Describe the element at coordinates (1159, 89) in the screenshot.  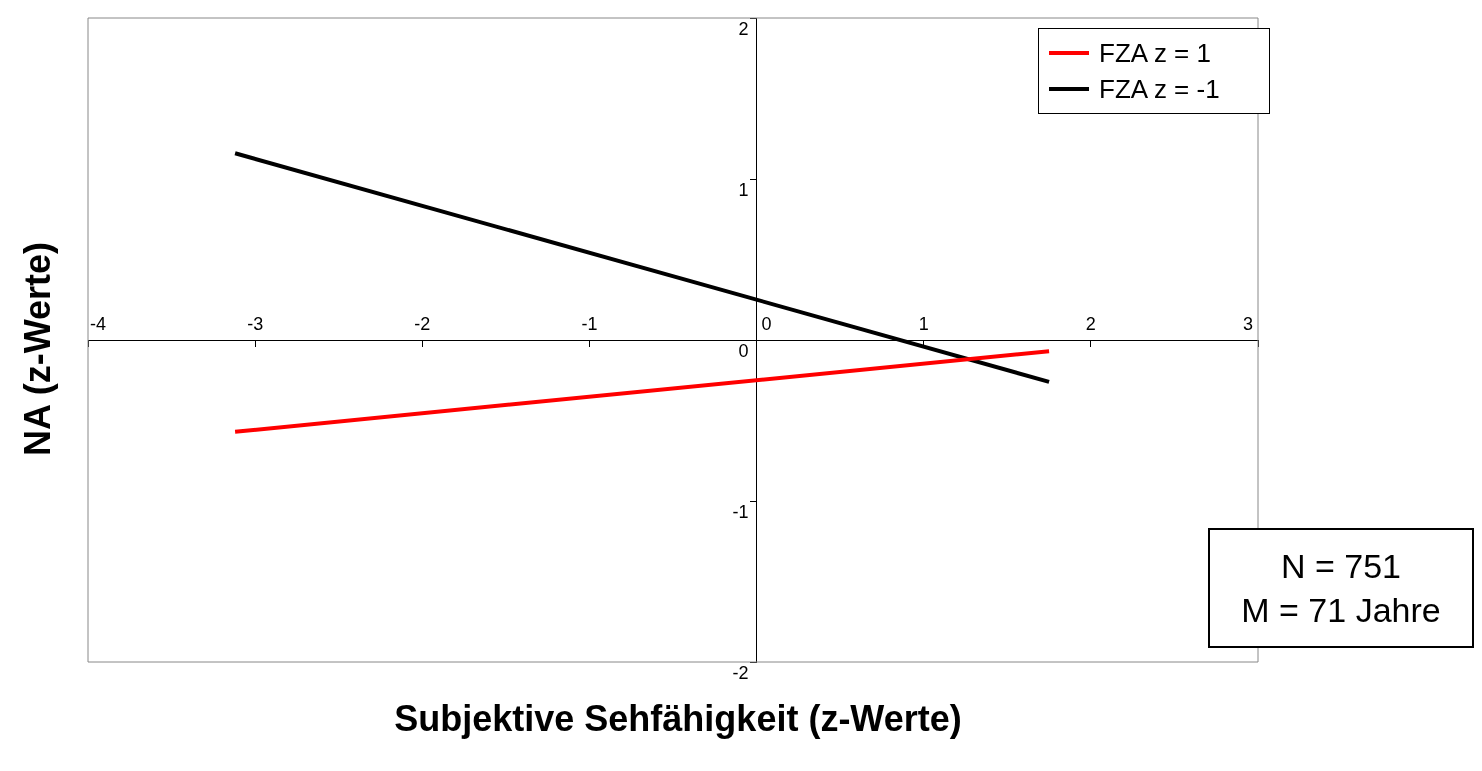
I see `legend-label: FZA z = -1` at that location.